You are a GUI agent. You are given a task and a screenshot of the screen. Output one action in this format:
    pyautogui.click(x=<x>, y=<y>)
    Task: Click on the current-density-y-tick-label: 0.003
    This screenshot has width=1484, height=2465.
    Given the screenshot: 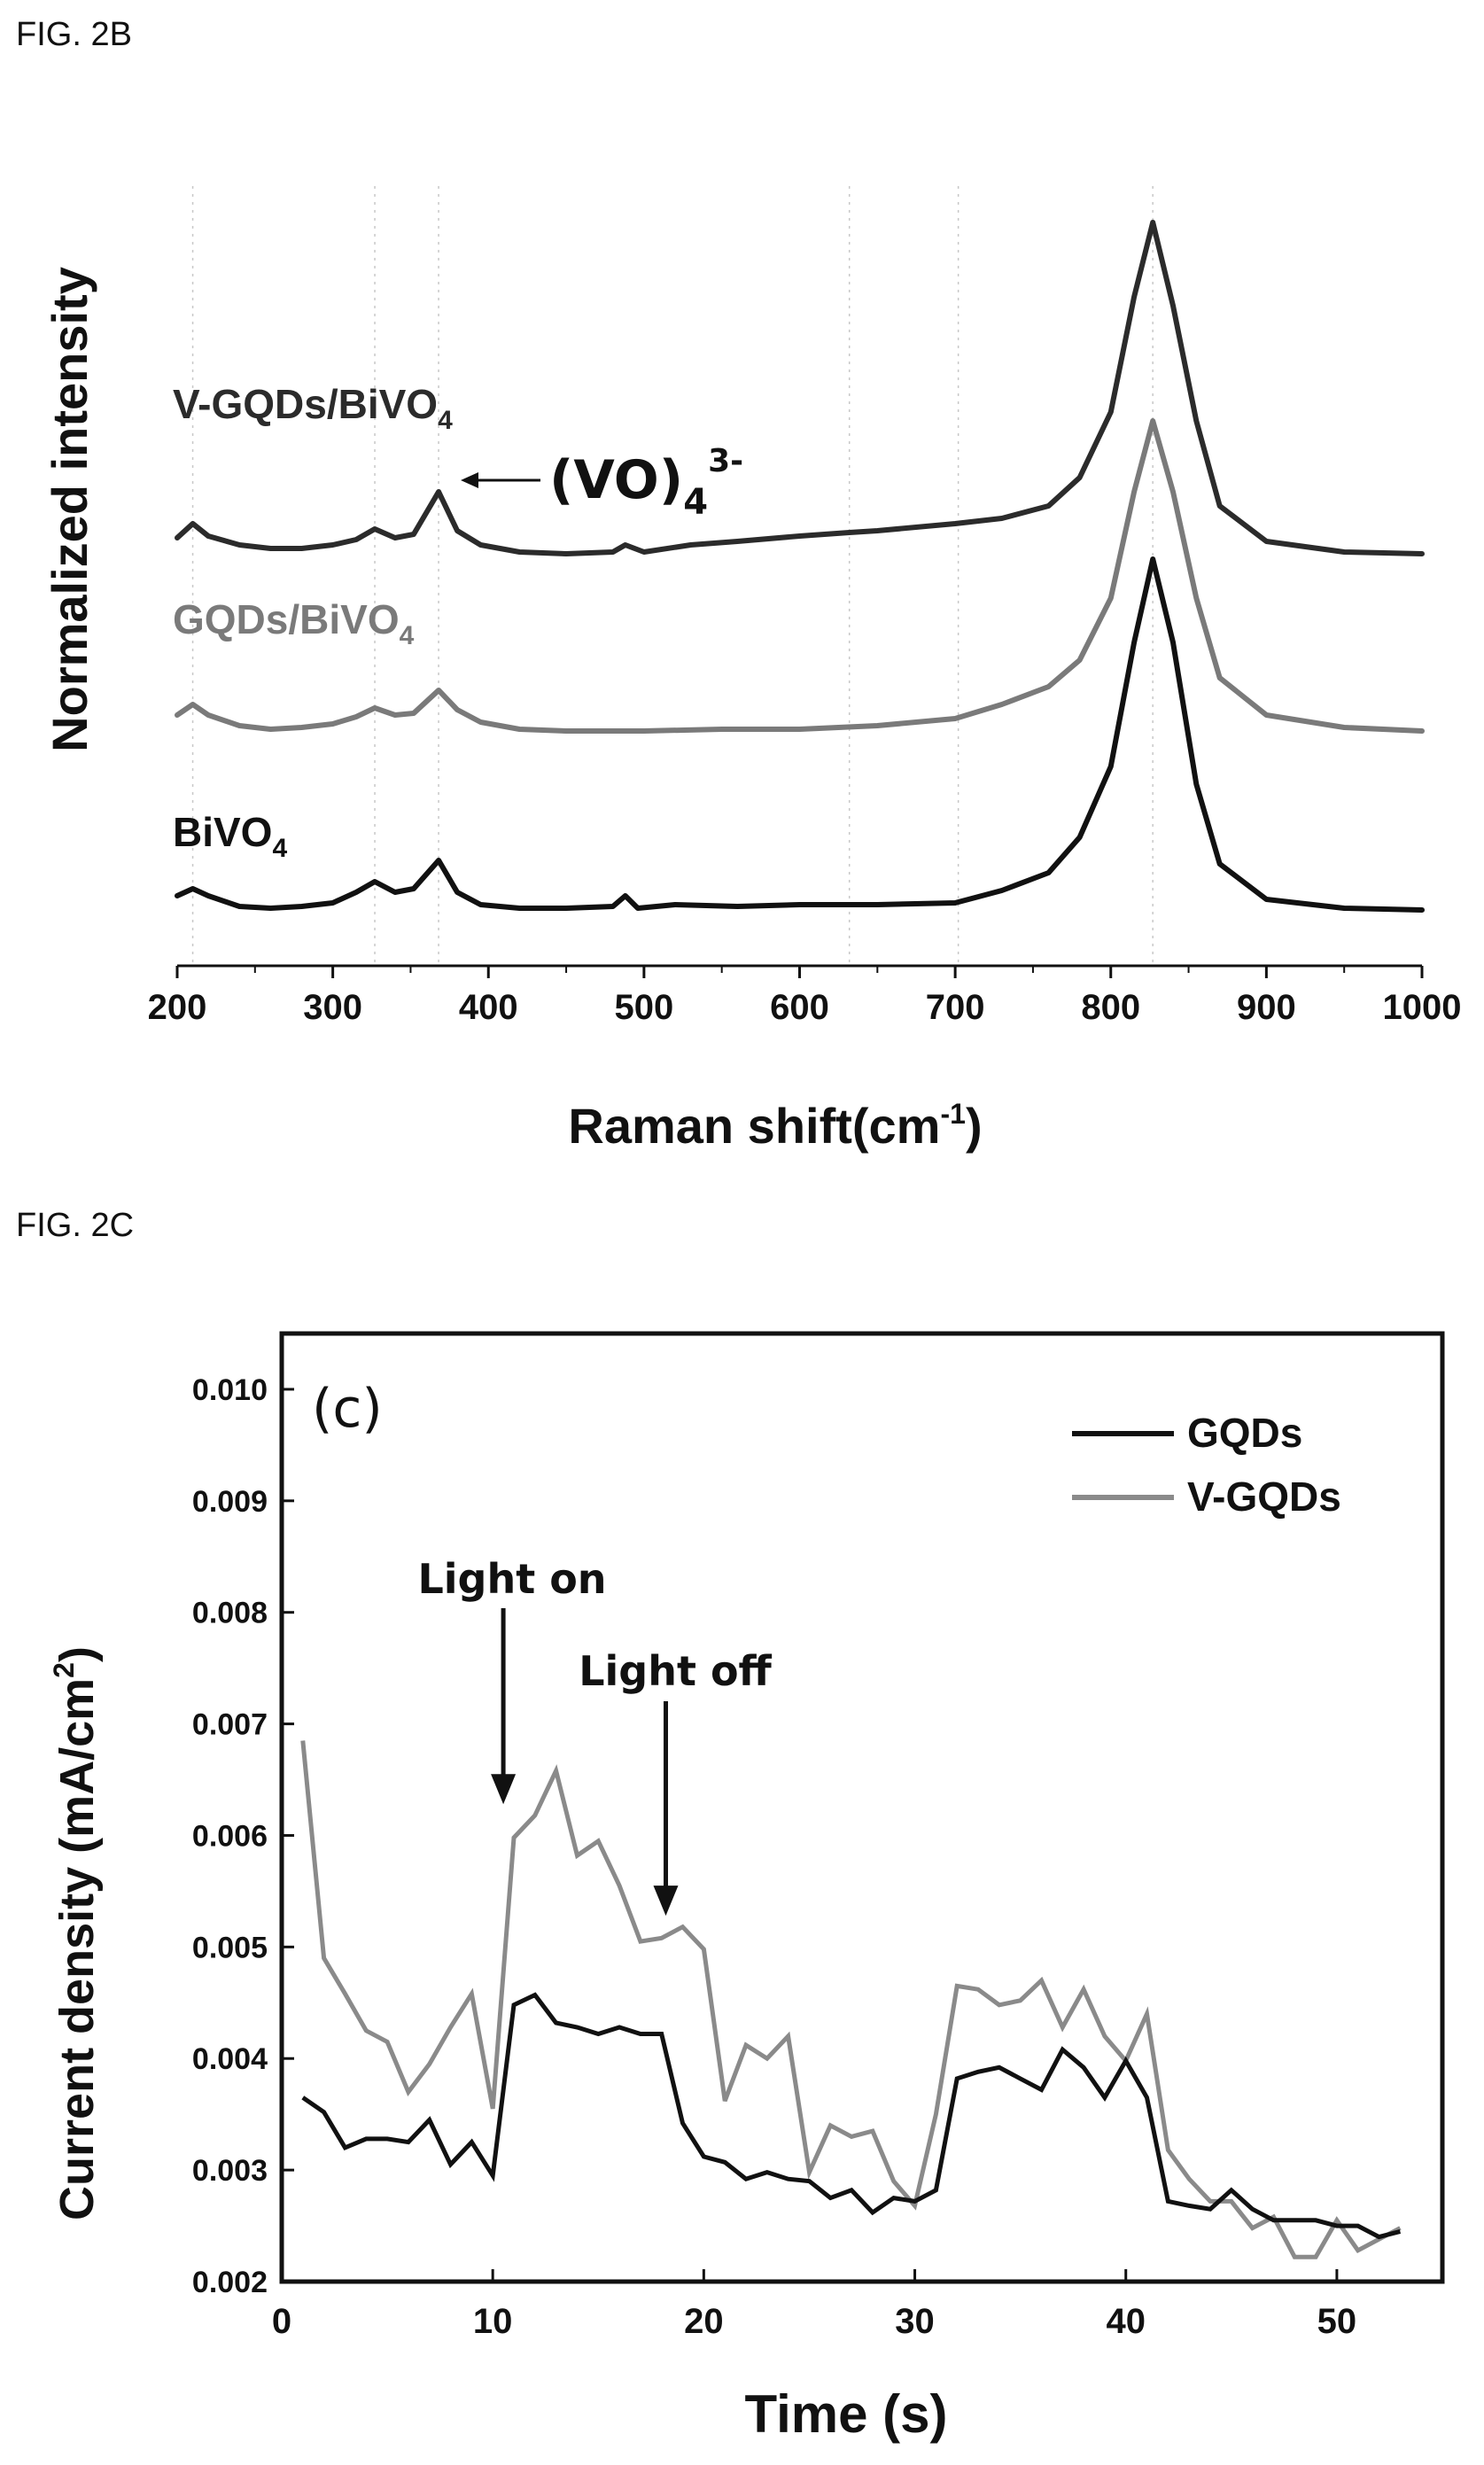 What is the action you would take?
    pyautogui.click(x=230, y=2171)
    